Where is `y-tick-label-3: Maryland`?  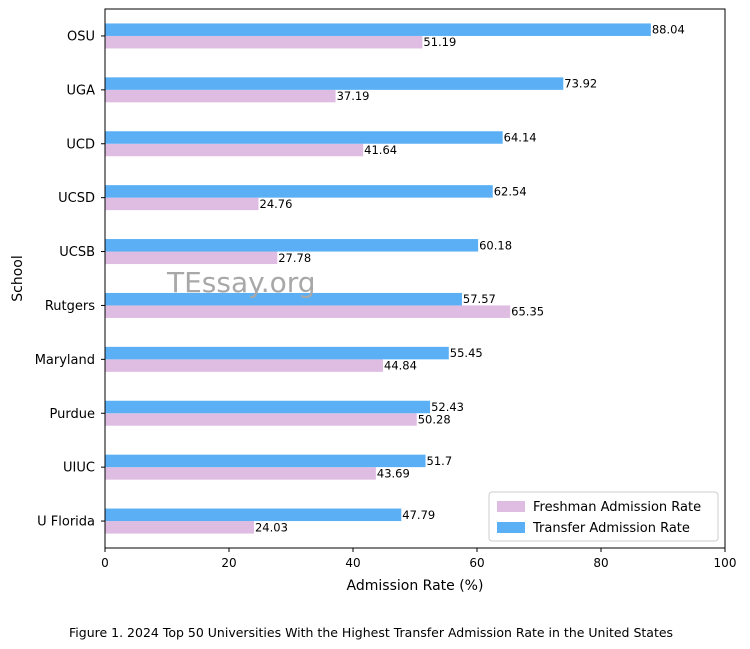 y-tick-label-3: Maryland is located at coordinates (65, 360).